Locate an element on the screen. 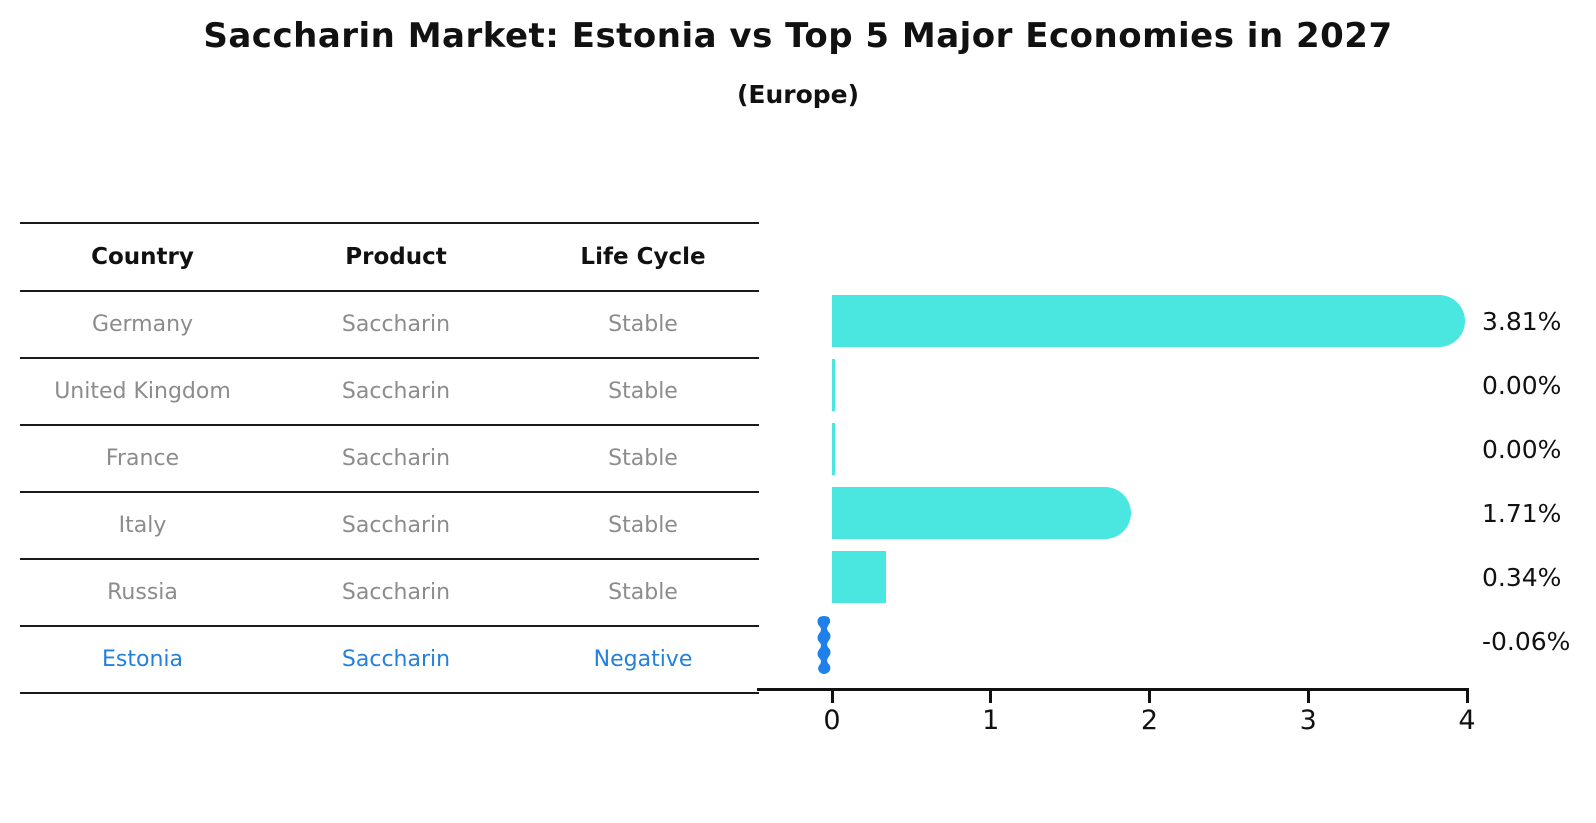  bar-united-kingdom is located at coordinates (833, 385).